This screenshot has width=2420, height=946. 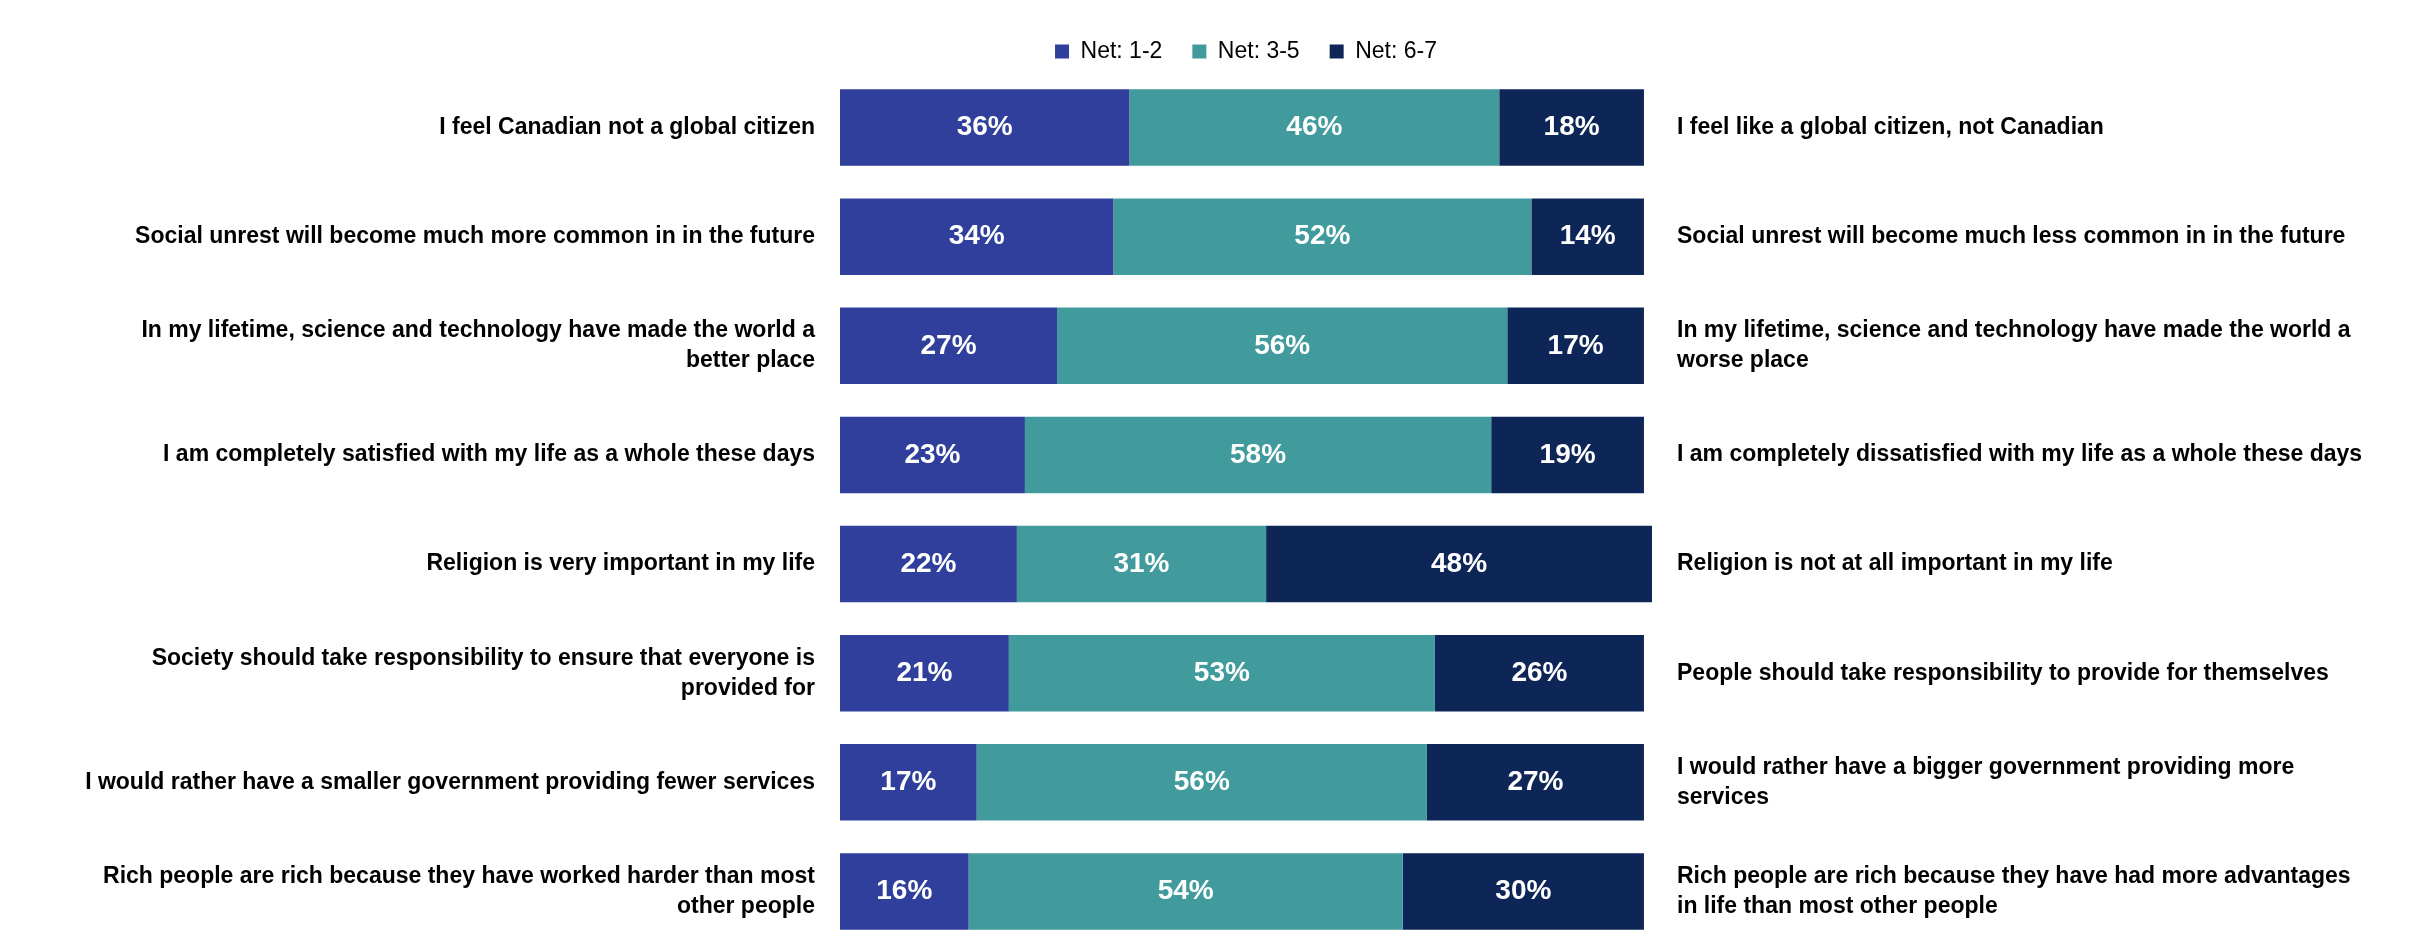 I want to click on legend-label: Net: 3-5, so click(x=1258, y=49).